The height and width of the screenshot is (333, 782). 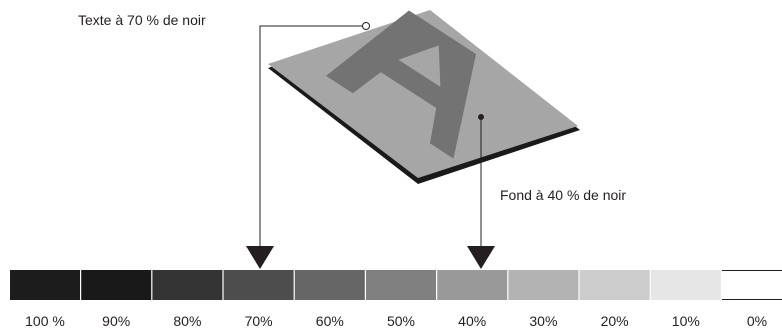 What do you see at coordinates (481, 117) in the screenshot?
I see `background-leader-dot` at bounding box center [481, 117].